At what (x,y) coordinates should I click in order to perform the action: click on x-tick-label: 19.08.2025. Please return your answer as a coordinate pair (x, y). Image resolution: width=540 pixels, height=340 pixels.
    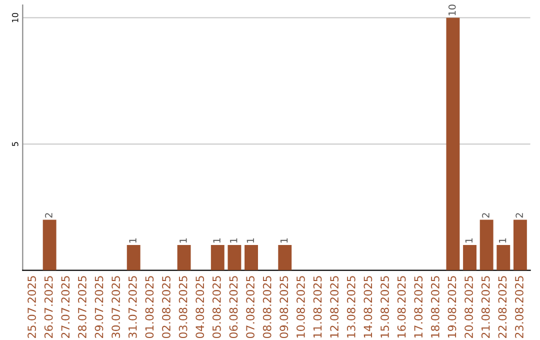
    Looking at the image, I should click on (452, 307).